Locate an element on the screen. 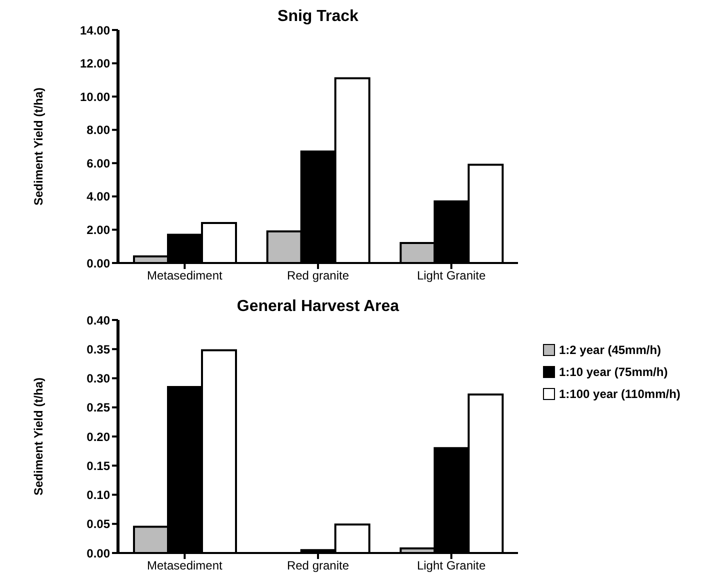 The image size is (713, 585). y-tick-label: 0.15 is located at coordinates (98, 465).